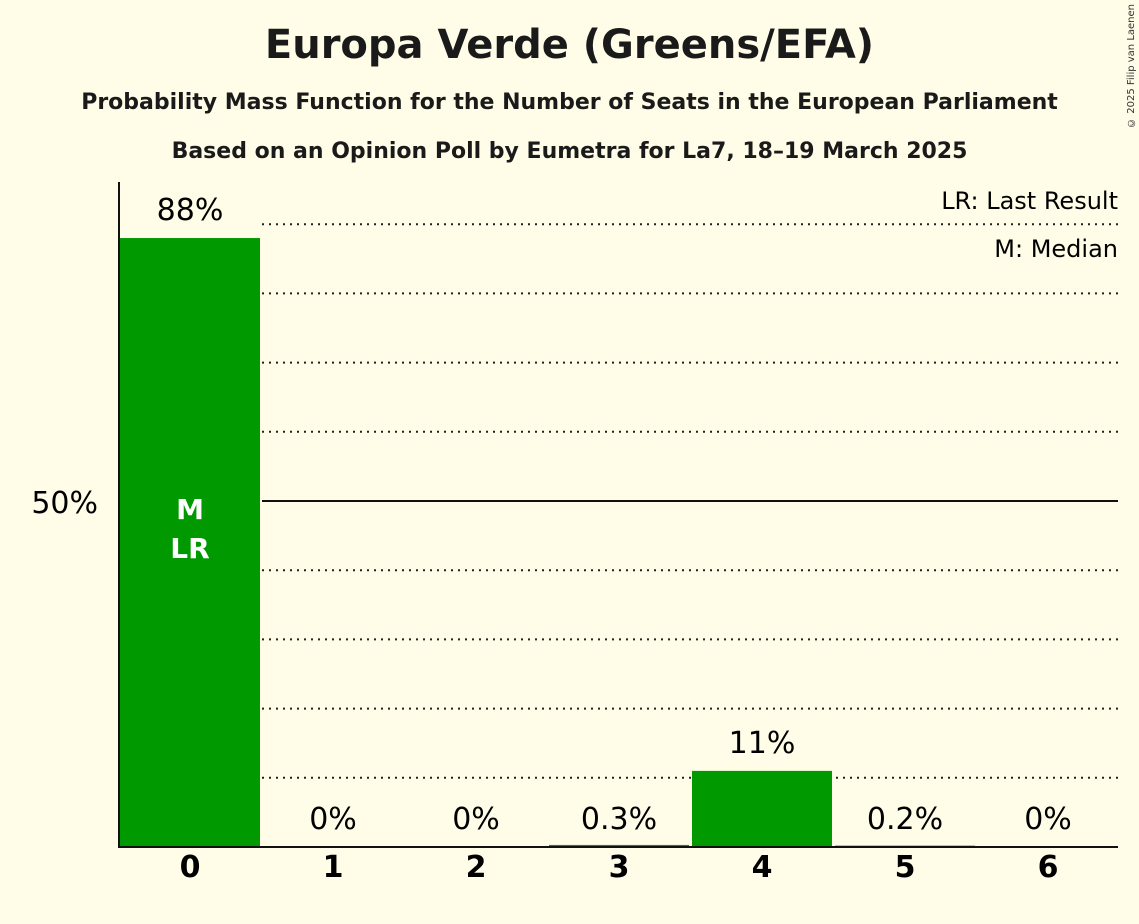 Image resolution: width=1139 pixels, height=924 pixels. I want to click on data-label: 88%, so click(190, 210).